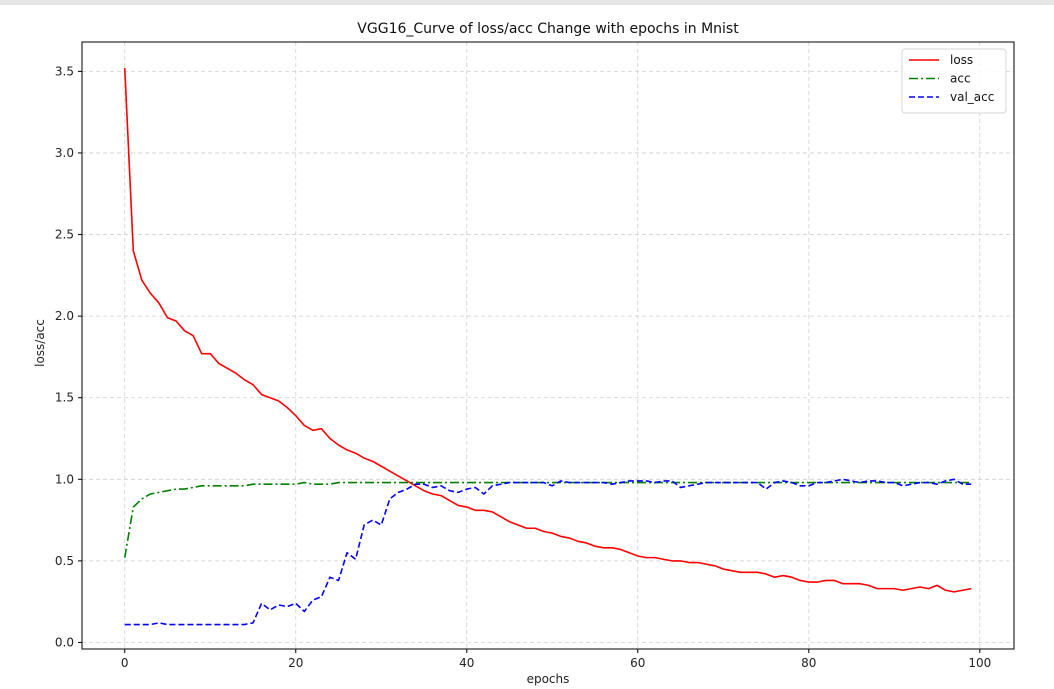 This screenshot has height=689, width=1054. Describe the element at coordinates (548, 679) in the screenshot. I see `x-axis-label: epochs` at that location.